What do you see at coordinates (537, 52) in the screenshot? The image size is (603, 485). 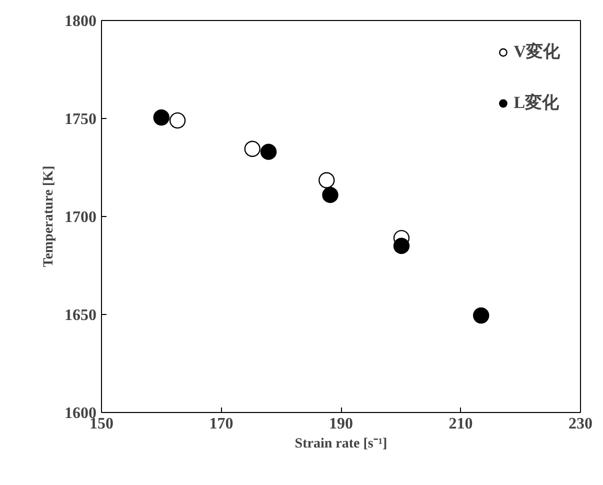 I see `legend-label: V変化` at bounding box center [537, 52].